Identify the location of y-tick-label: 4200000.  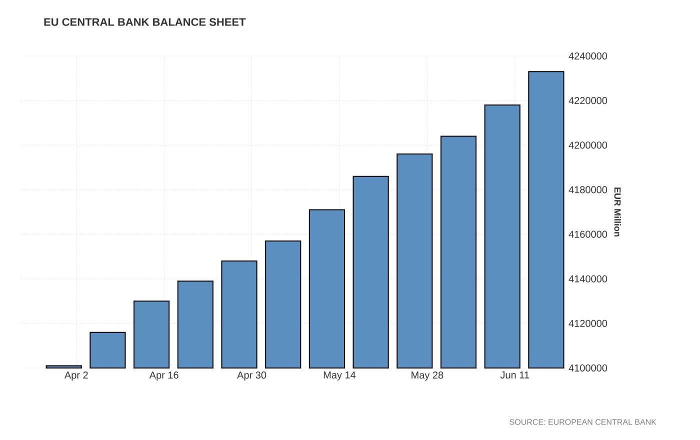
(588, 145).